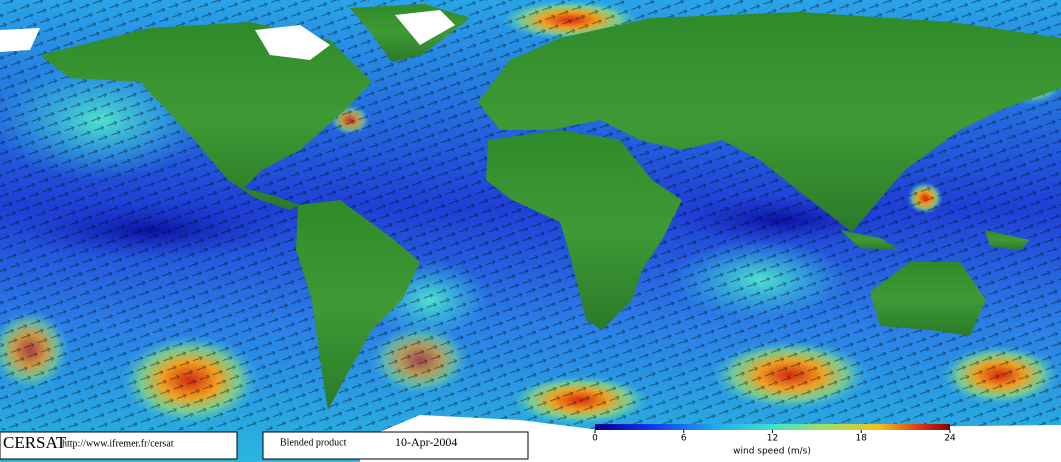 Image resolution: width=1061 pixels, height=462 pixels. I want to click on logo: CERSAT, so click(35, 442).